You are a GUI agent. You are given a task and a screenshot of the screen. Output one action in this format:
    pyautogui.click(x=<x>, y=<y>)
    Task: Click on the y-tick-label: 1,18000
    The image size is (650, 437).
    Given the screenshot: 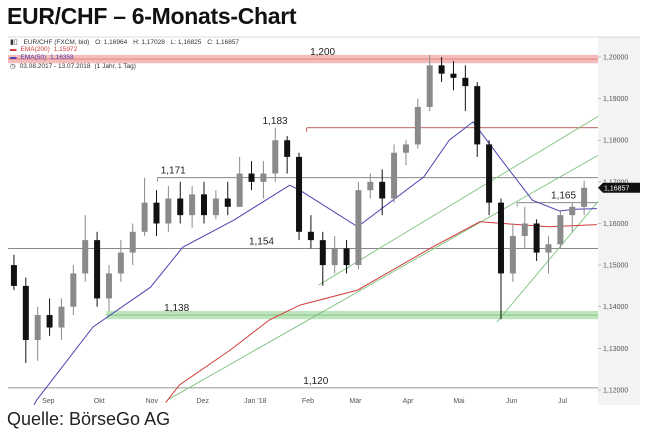 What is the action you would take?
    pyautogui.click(x=615, y=141)
    